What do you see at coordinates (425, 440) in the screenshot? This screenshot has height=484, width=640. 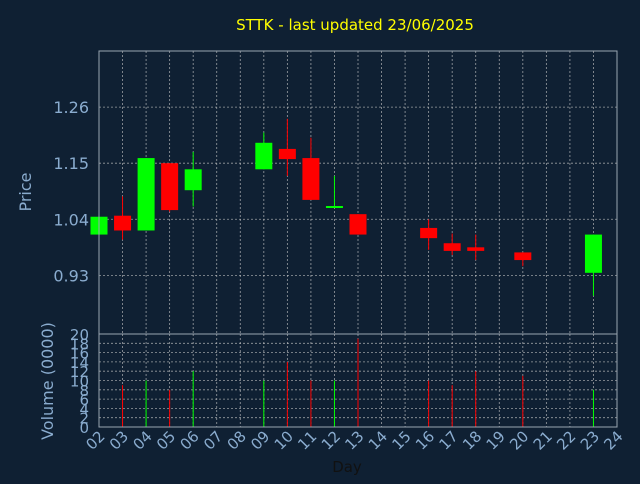 I see `x-tick-label: 16` at bounding box center [425, 440].